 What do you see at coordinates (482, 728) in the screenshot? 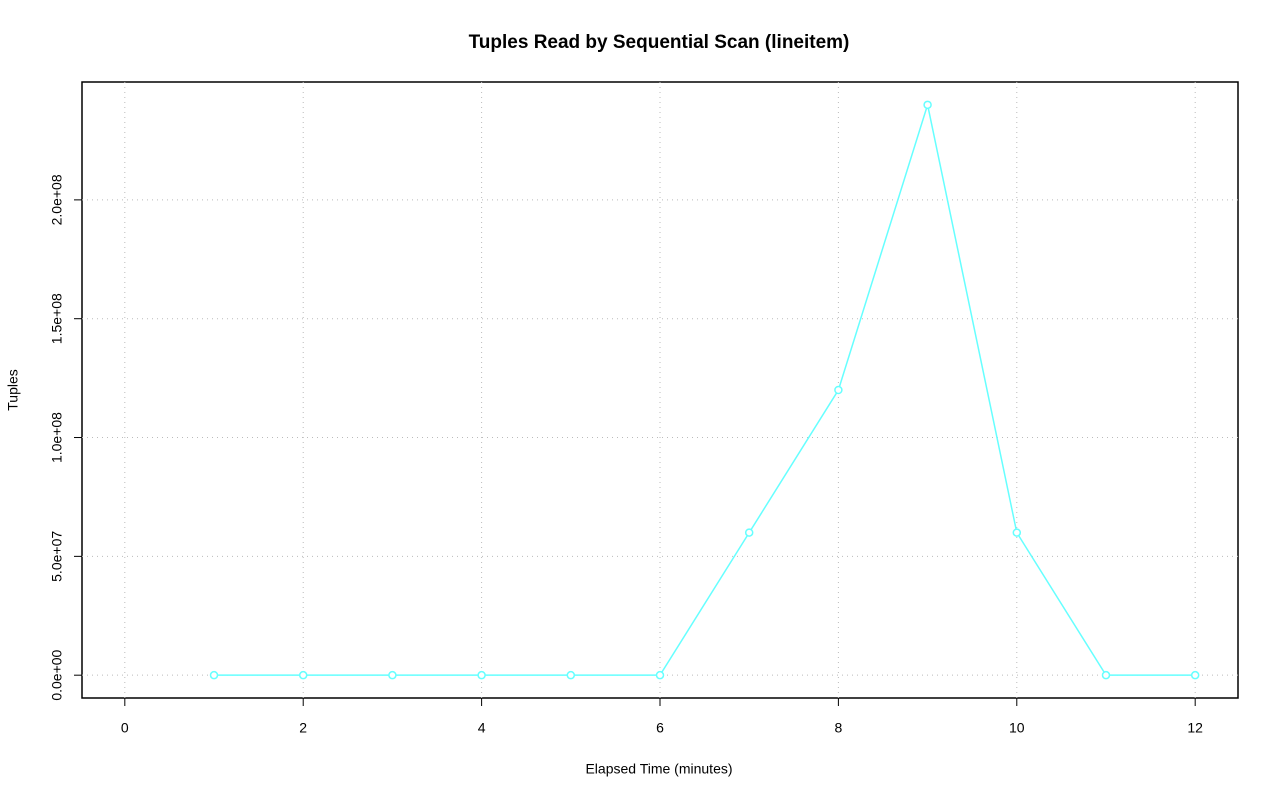
I see `x-tick-label: 4` at bounding box center [482, 728].